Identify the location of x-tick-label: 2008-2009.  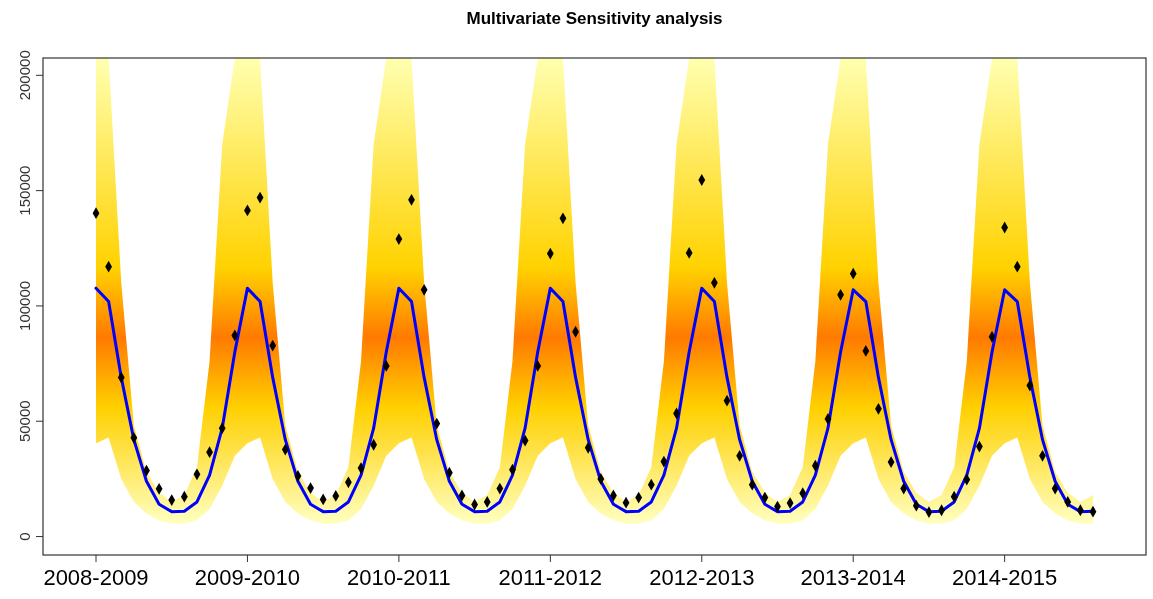
(96, 577).